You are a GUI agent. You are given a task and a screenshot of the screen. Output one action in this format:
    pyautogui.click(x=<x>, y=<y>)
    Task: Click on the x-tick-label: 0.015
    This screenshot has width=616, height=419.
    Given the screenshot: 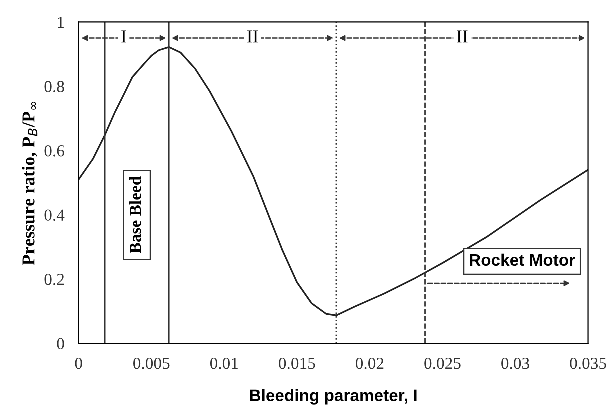 What is the action you would take?
    pyautogui.click(x=297, y=364)
    